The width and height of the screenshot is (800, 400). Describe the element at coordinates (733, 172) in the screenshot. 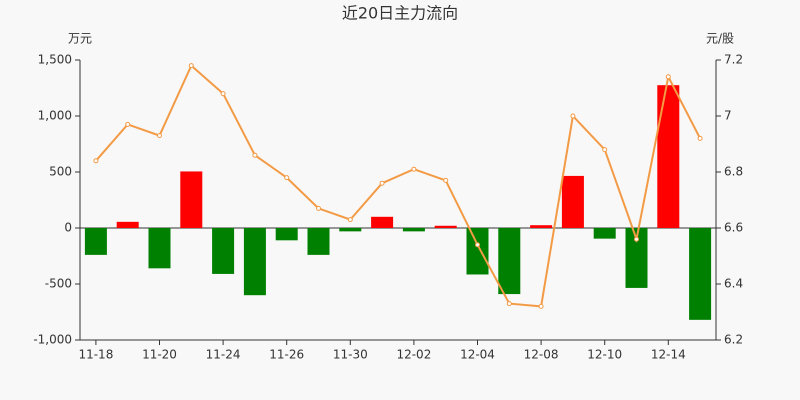

I see `y2-tick-label: 6.8` at that location.